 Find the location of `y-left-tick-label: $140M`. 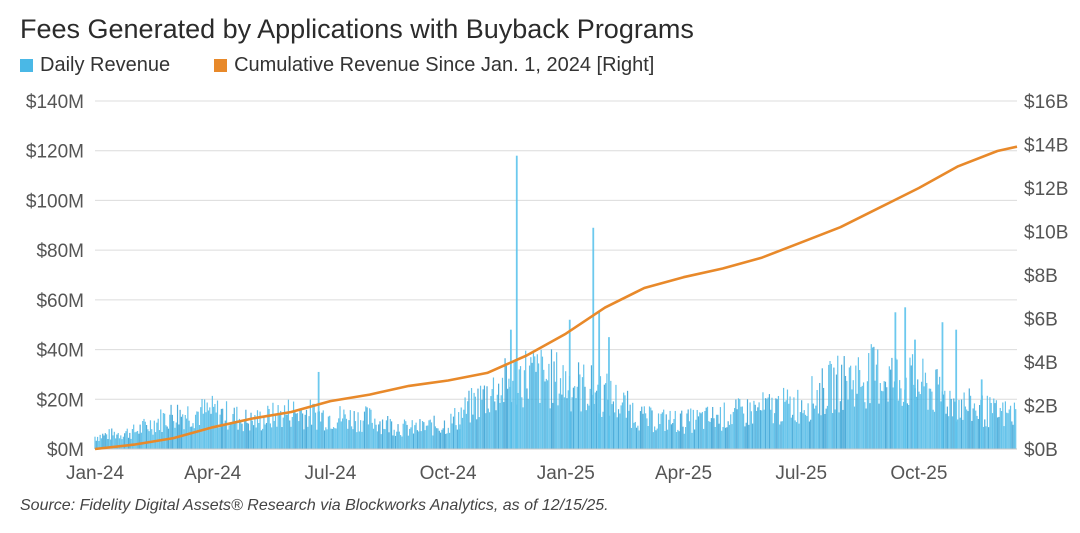

y-left-tick-label: $140M is located at coordinates (55, 102).